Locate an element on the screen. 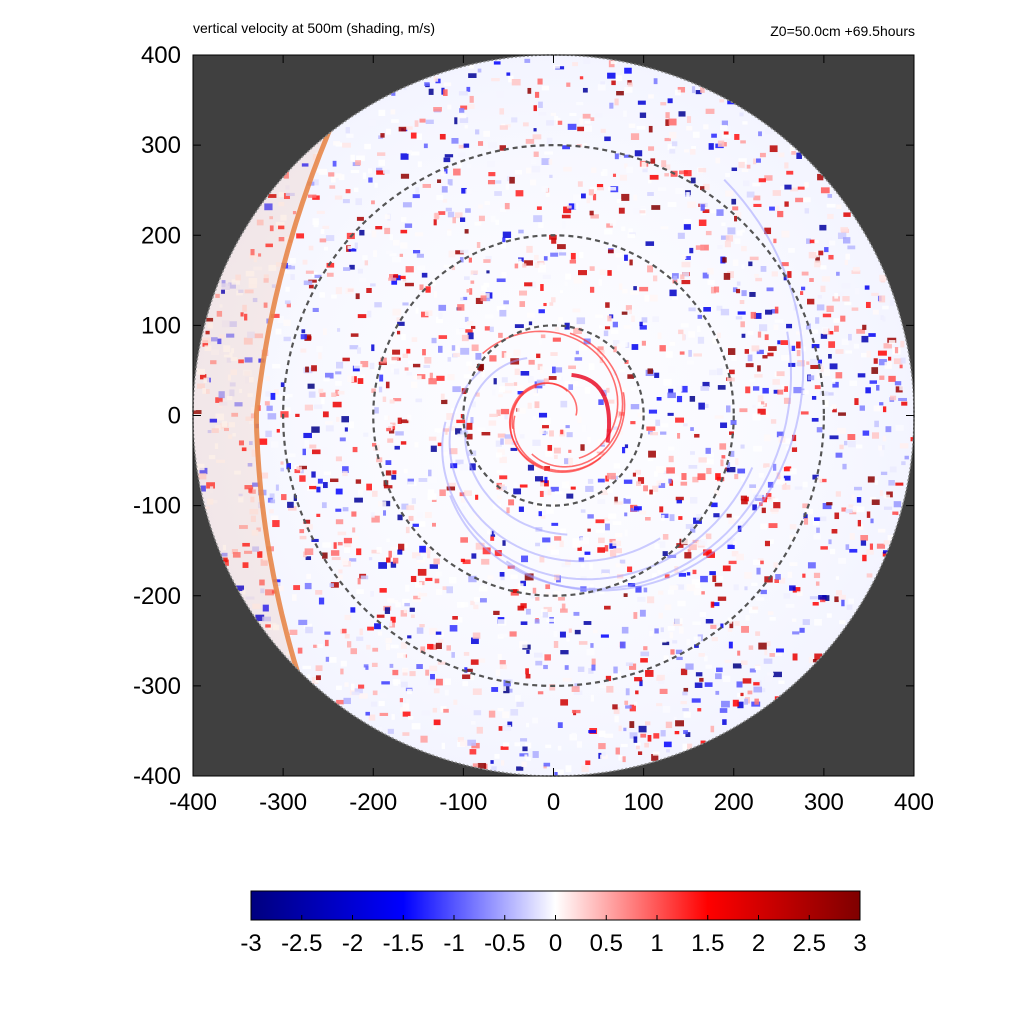  y-tick-label: 100 is located at coordinates (161, 325).